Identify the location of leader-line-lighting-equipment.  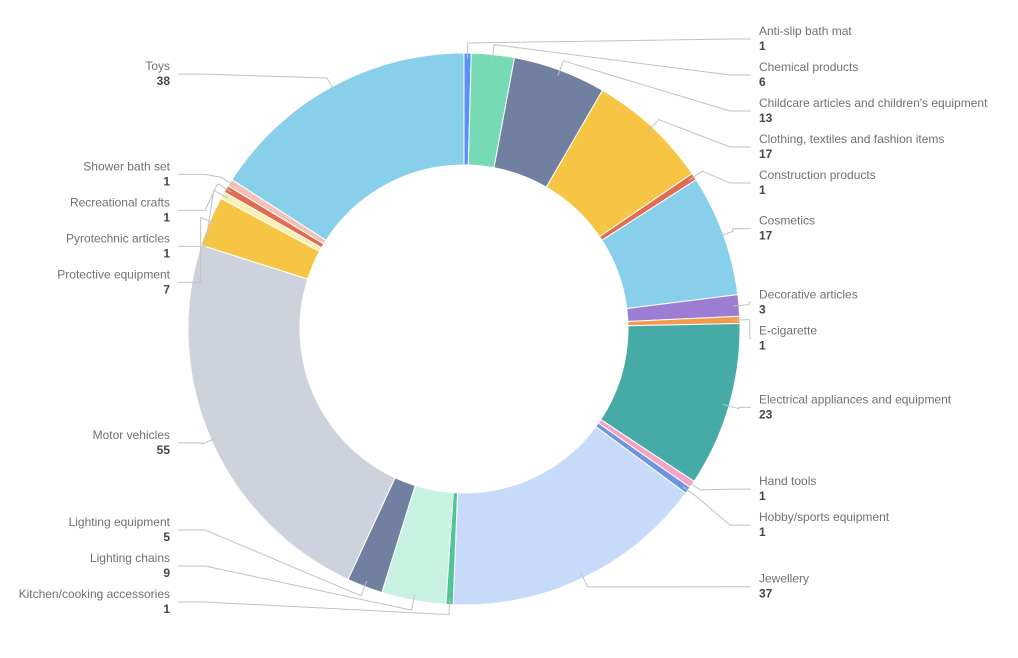
(273, 563).